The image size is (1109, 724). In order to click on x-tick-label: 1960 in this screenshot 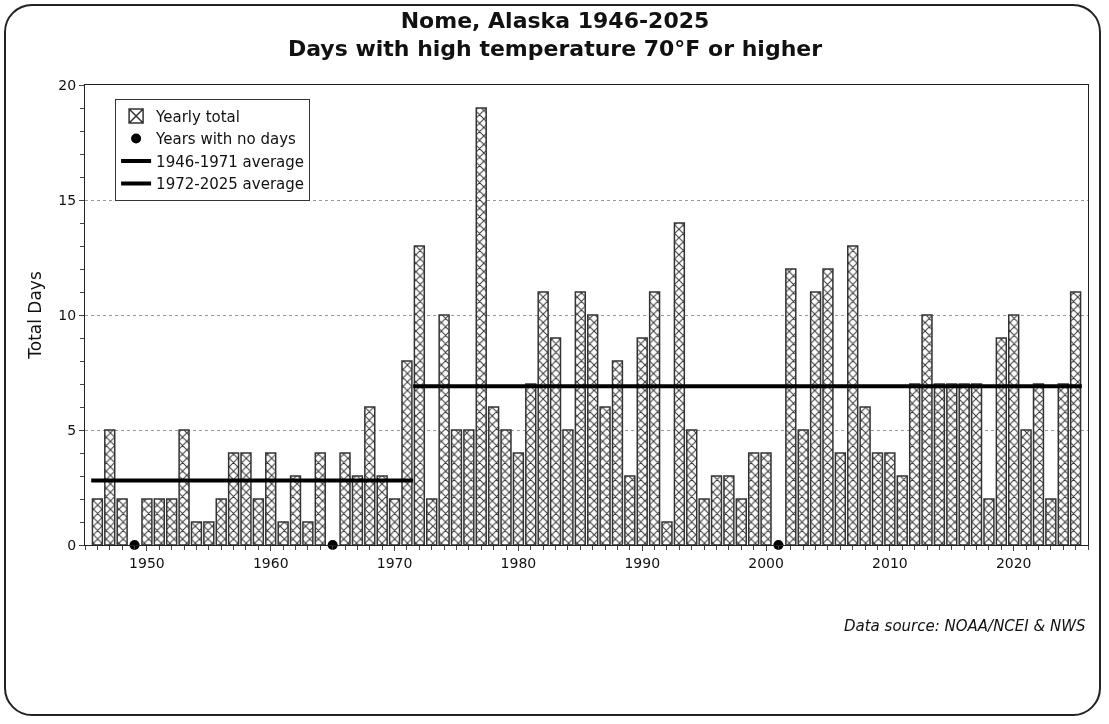, I will do `click(270, 562)`.